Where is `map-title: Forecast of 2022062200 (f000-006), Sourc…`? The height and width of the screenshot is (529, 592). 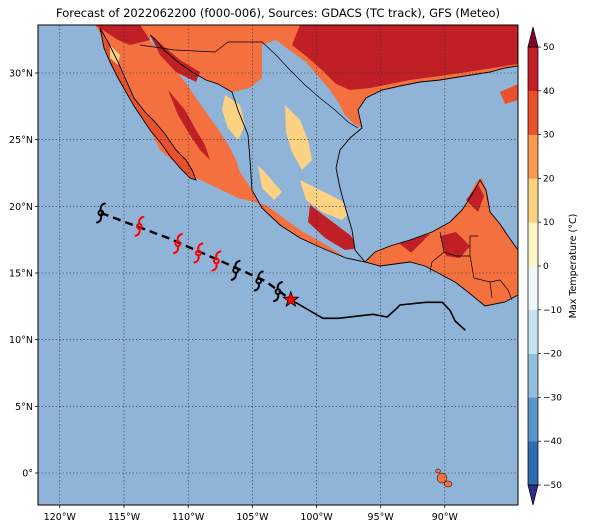
map-title: Forecast of 2022062200 (f000-006), Sourc… is located at coordinates (278, 13).